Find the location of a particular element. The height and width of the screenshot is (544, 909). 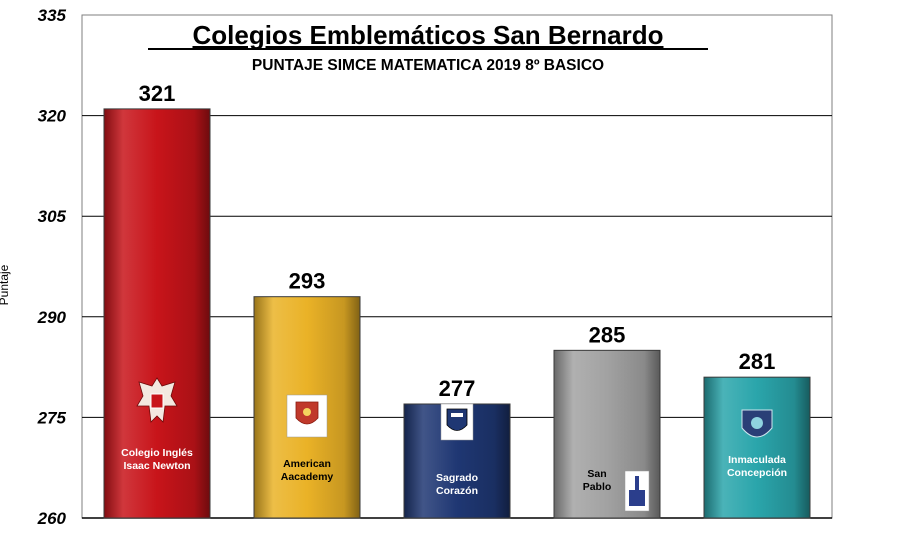

bar-category-label: Aacademy is located at coordinates (307, 477).